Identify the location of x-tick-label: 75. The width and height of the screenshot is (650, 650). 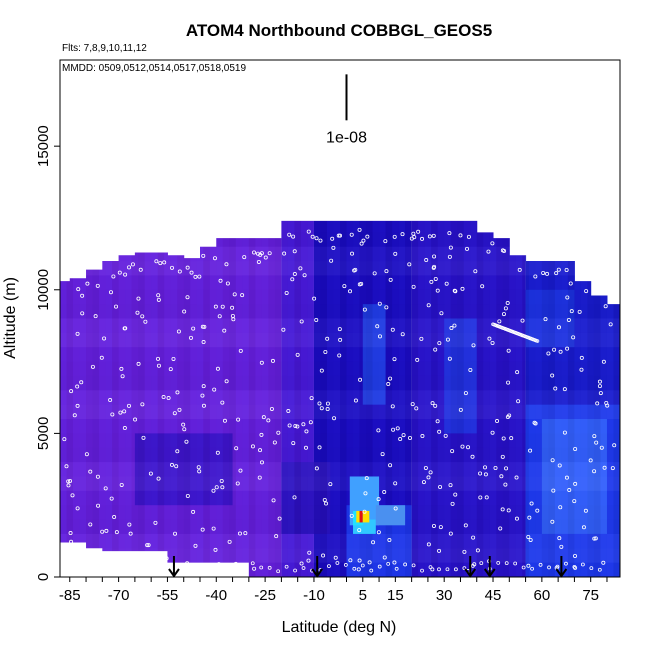
(590, 595).